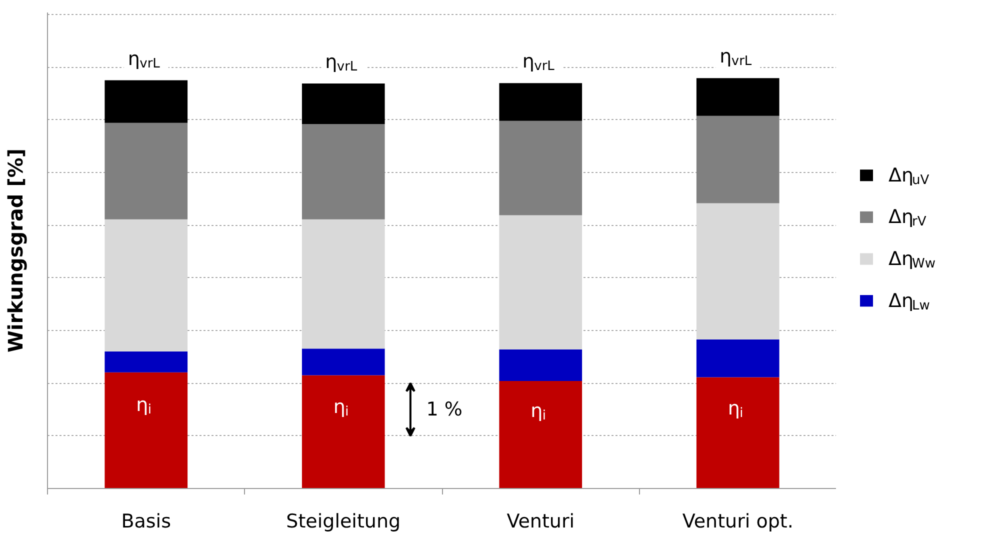 The image size is (984, 536). I want to click on x-tick-label: Steigleitung, so click(343, 521).